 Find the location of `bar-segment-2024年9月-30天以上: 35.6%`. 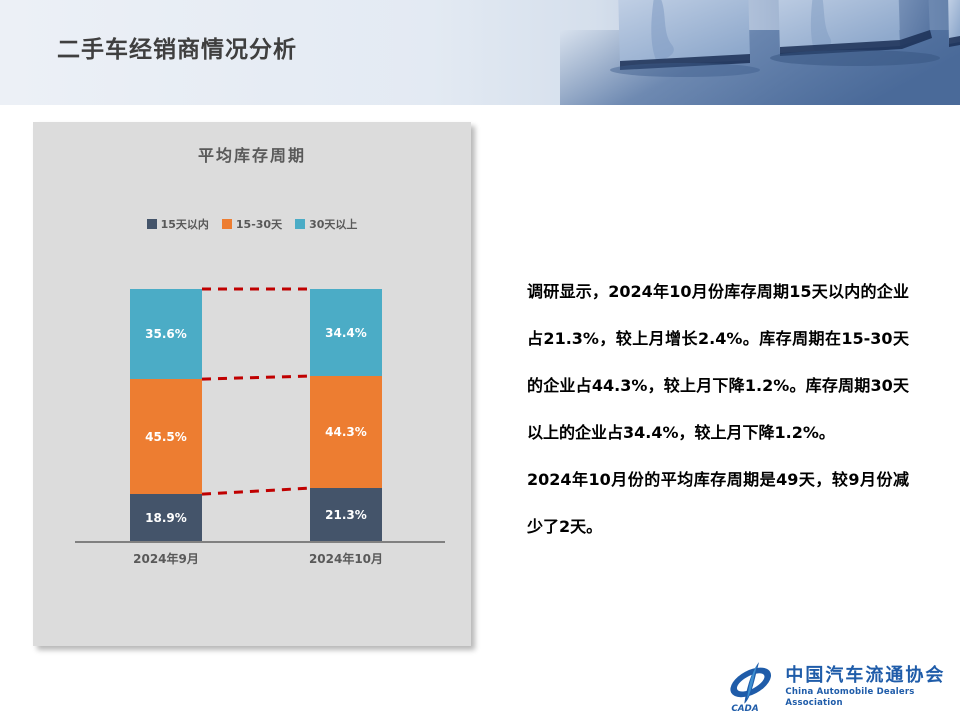

bar-segment-2024年9月-30天以上: 35.6% is located at coordinates (166, 334).